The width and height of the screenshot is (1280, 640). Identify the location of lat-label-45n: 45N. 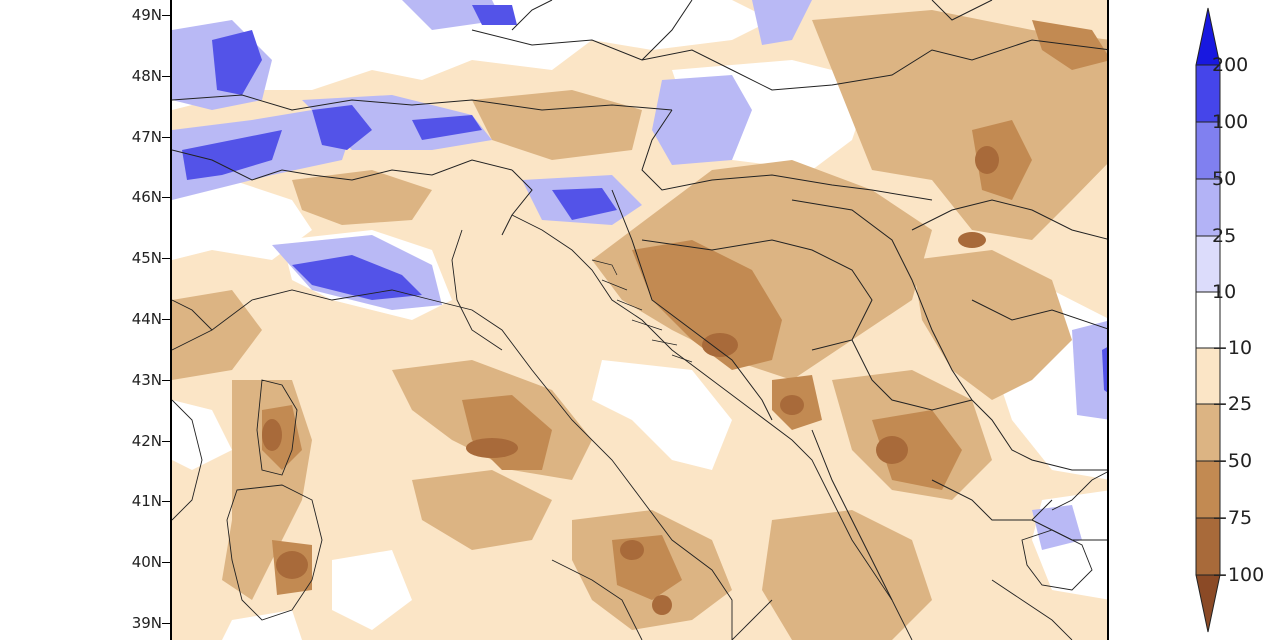
(146, 258).